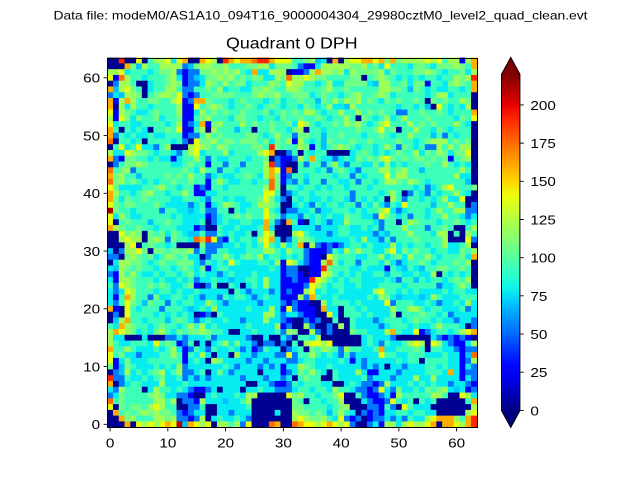  I want to click on svg-text: Quadrant 0 DPH, so click(292, 43).